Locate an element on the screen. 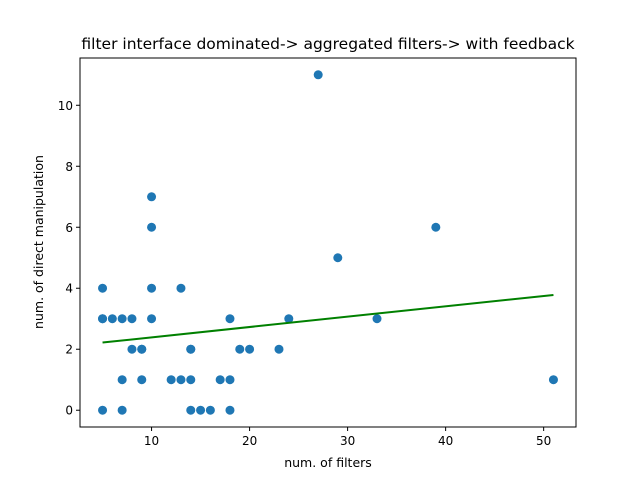 This screenshot has height=480, width=640. y-tick-label: 10 is located at coordinates (65, 106).